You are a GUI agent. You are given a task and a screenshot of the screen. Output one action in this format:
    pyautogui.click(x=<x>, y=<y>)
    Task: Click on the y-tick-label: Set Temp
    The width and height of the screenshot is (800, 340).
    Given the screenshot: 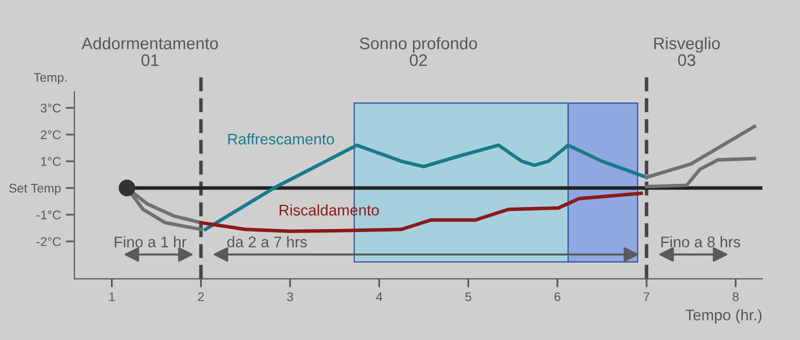 What is the action you would take?
    pyautogui.click(x=35, y=190)
    